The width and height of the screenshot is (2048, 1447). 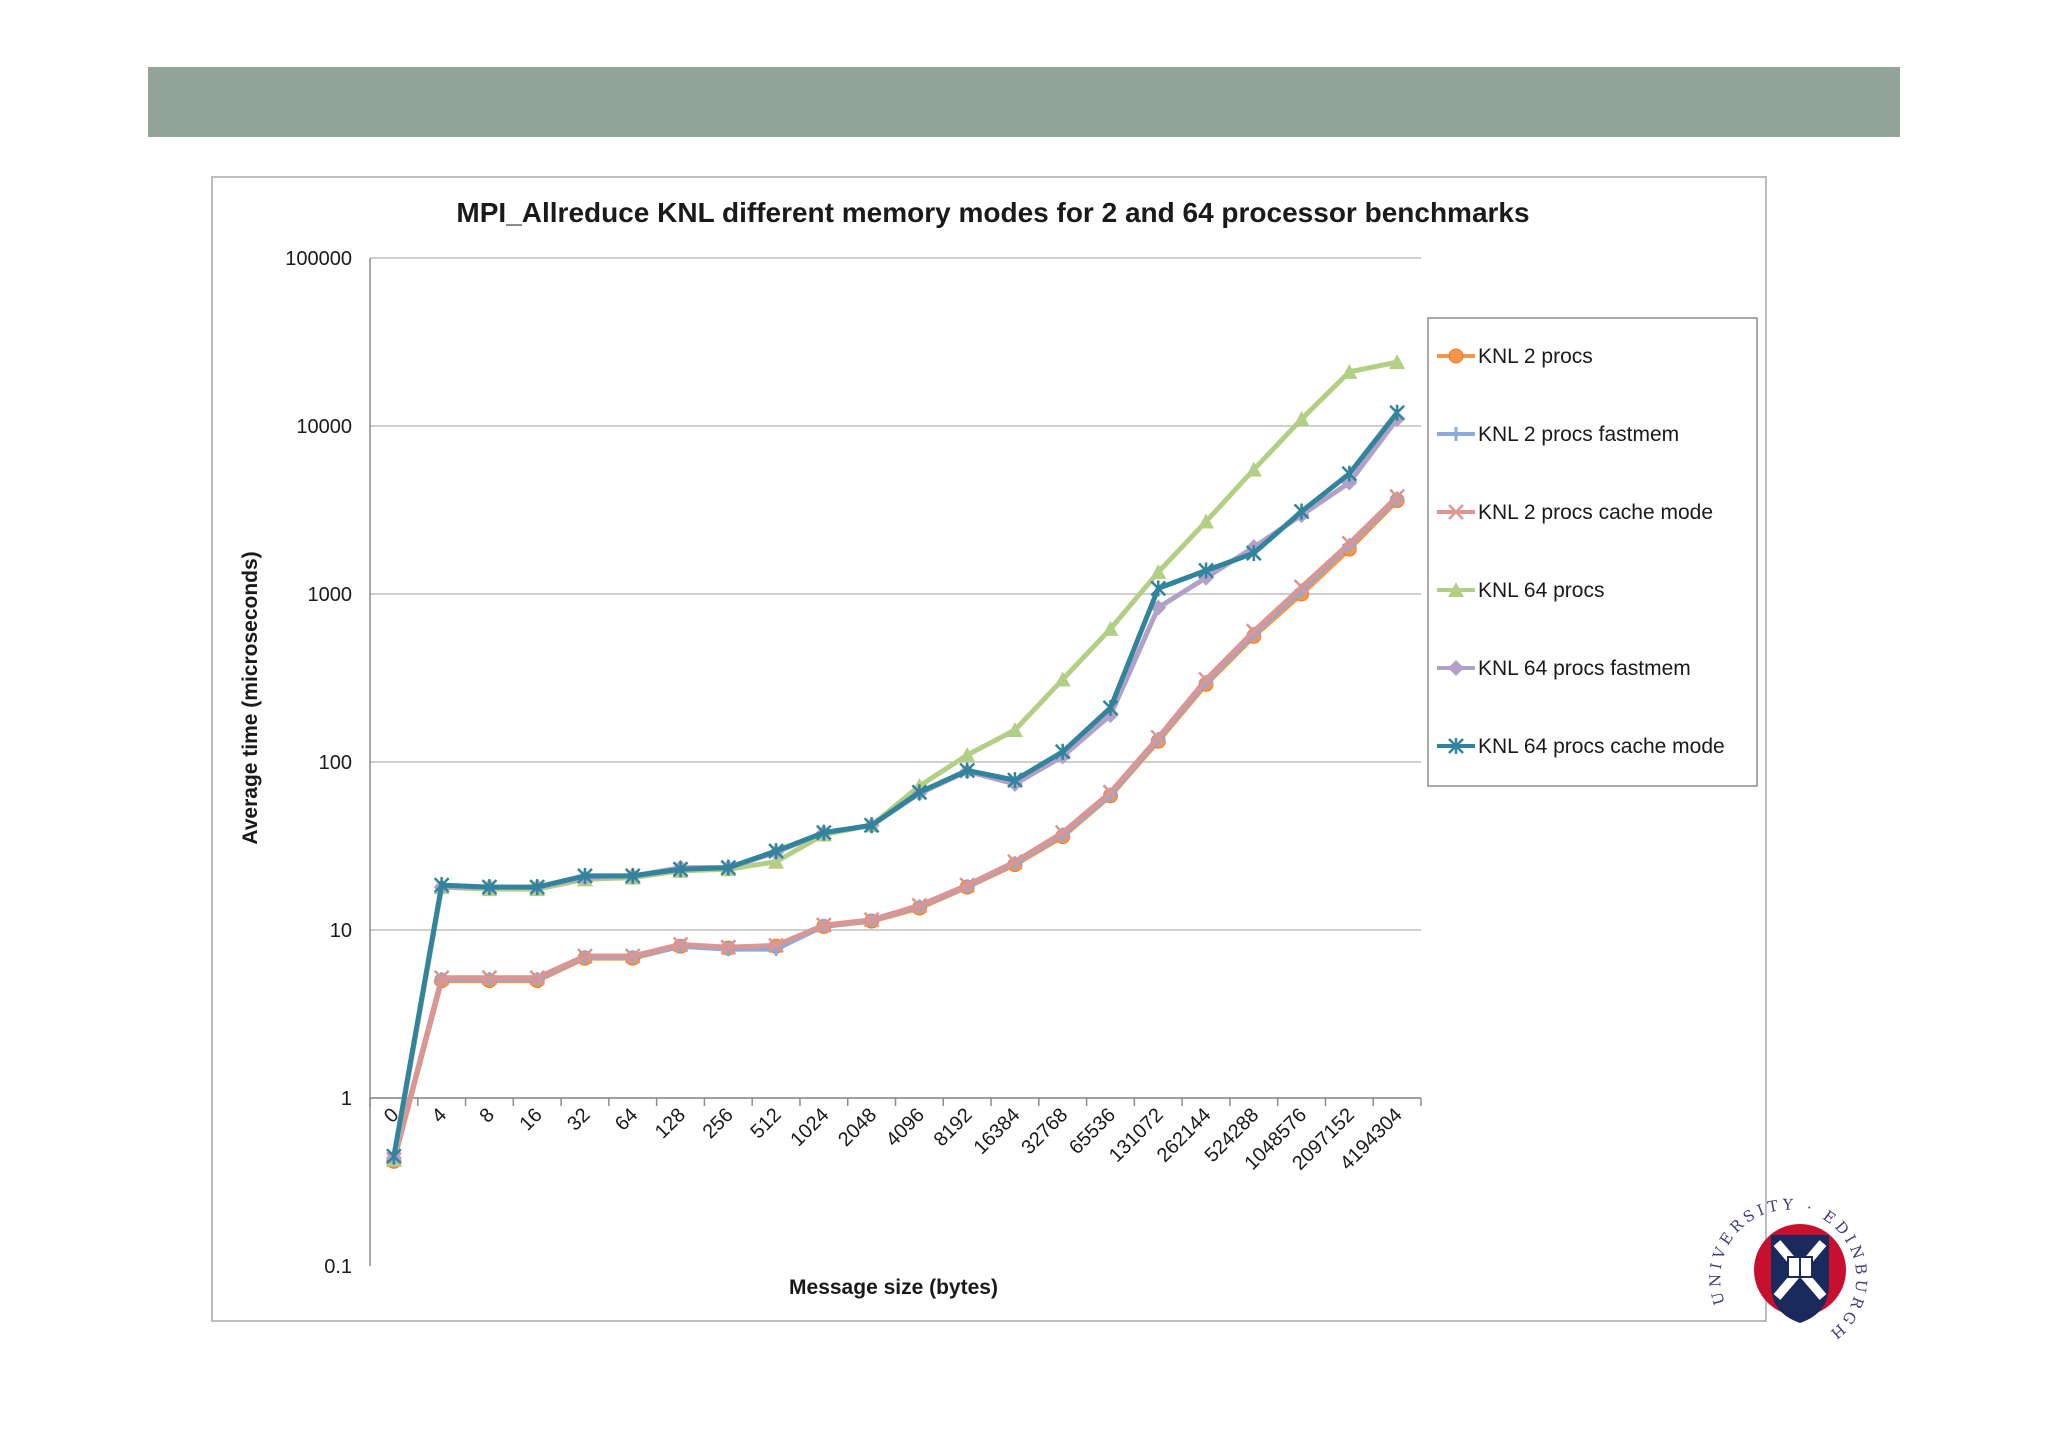 I want to click on y-tick-label: 10, so click(x=341, y=931).